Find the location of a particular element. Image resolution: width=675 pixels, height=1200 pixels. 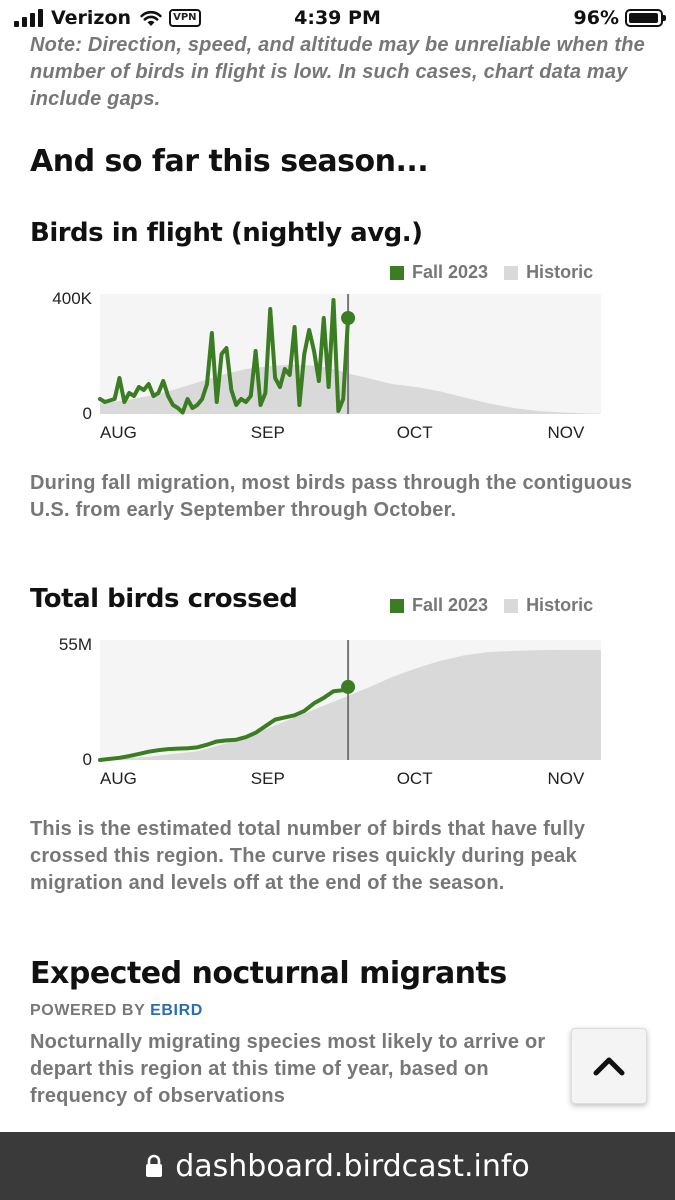

powered-by: POWERED BY EBIRD is located at coordinates (116, 1010).